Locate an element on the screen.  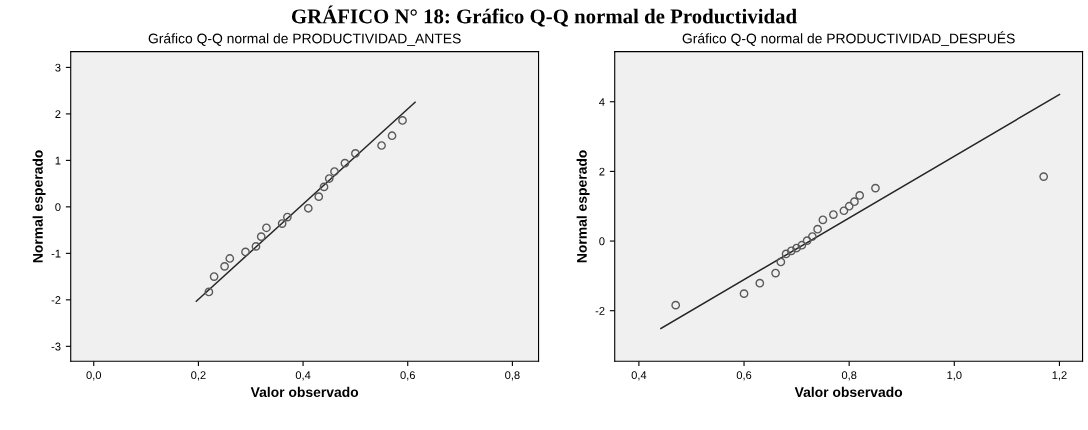
chart-title: Gráfico Q-Q normal de PRODUCTIVIDAD_DESPUÉS is located at coordinates (848, 39).